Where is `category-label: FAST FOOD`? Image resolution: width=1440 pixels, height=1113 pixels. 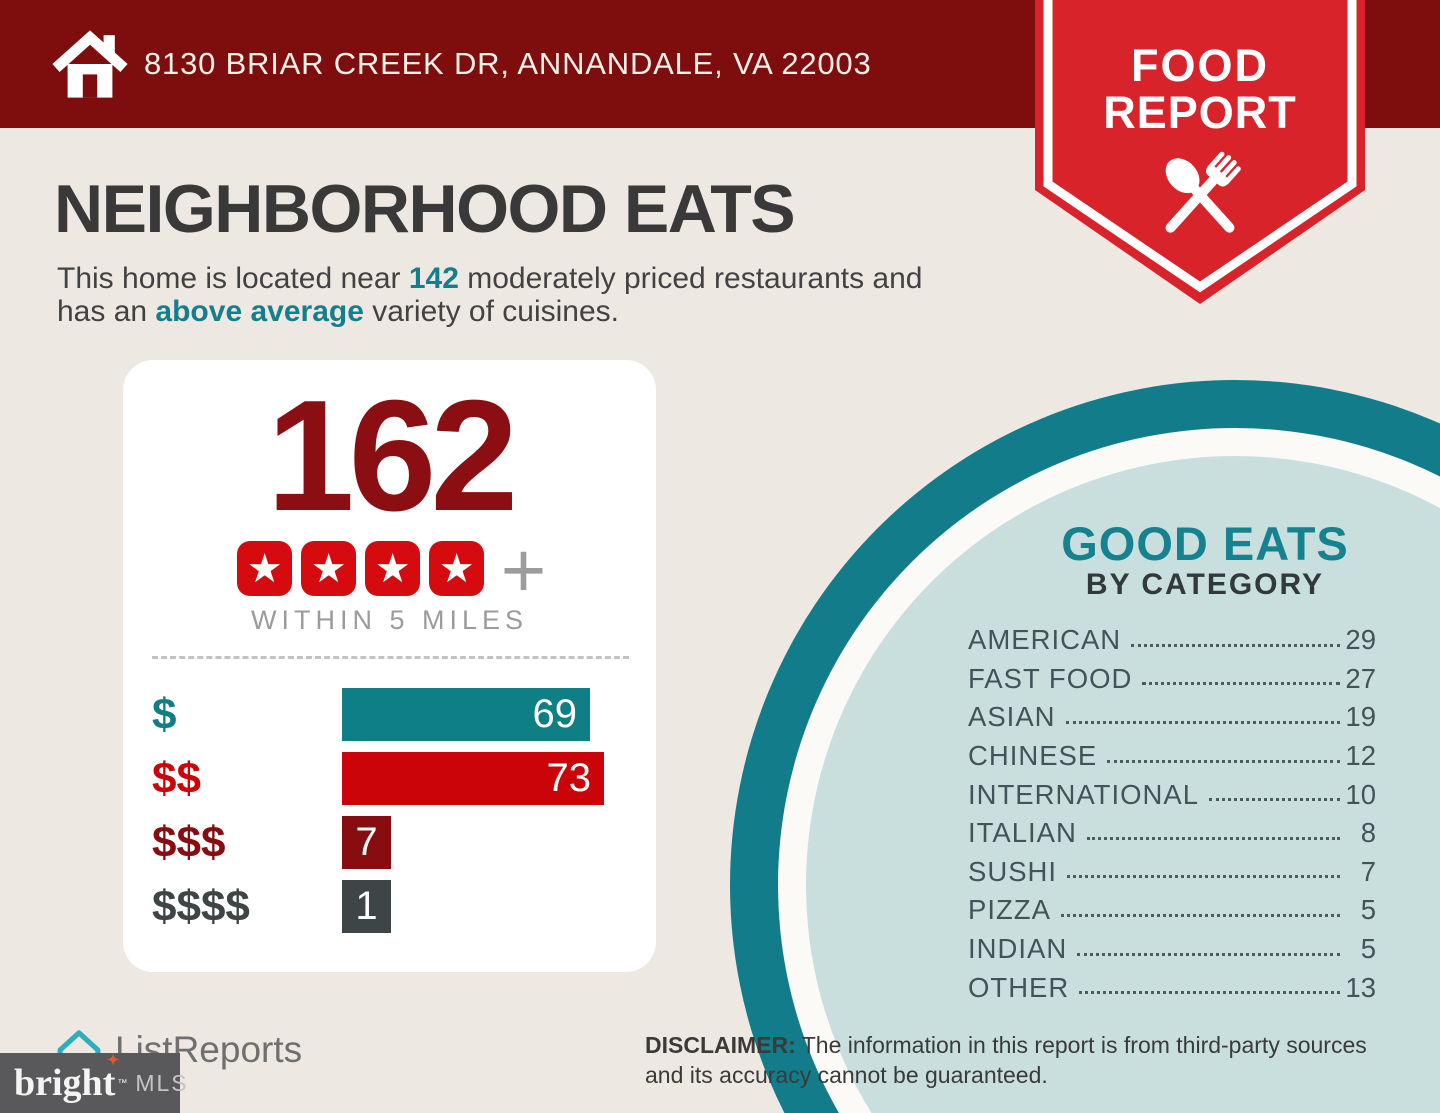 category-label: FAST FOOD is located at coordinates (1050, 678).